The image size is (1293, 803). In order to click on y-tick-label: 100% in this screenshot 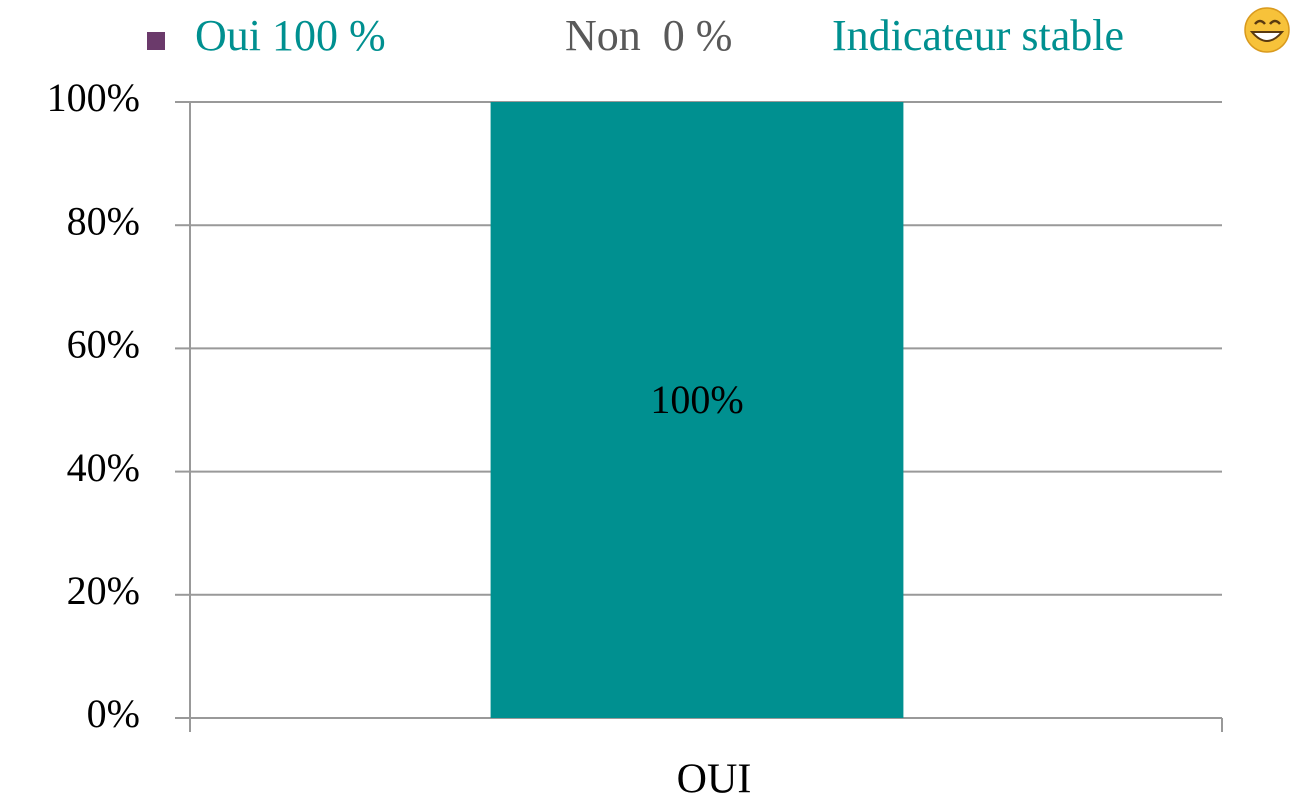, I will do `click(93, 97)`.